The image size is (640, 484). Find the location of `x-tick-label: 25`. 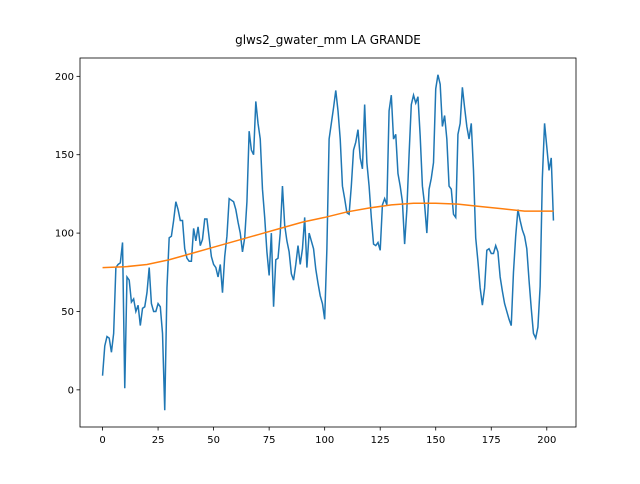

x-tick-label: 25 is located at coordinates (158, 440).